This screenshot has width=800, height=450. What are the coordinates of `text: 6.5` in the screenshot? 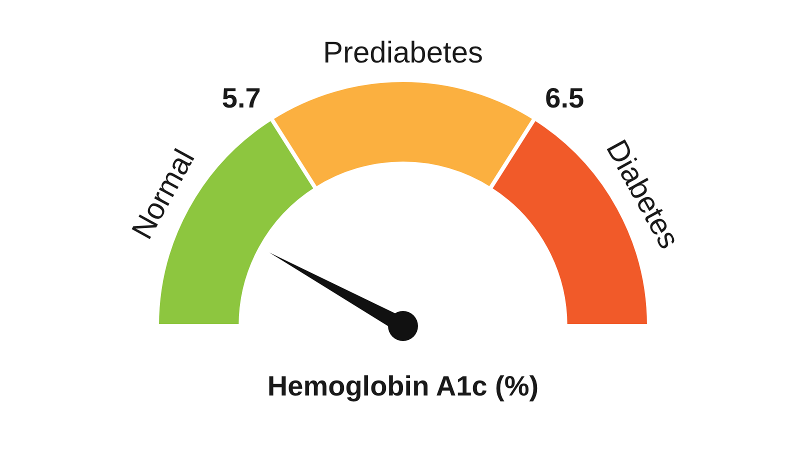 It's located at (564, 98).